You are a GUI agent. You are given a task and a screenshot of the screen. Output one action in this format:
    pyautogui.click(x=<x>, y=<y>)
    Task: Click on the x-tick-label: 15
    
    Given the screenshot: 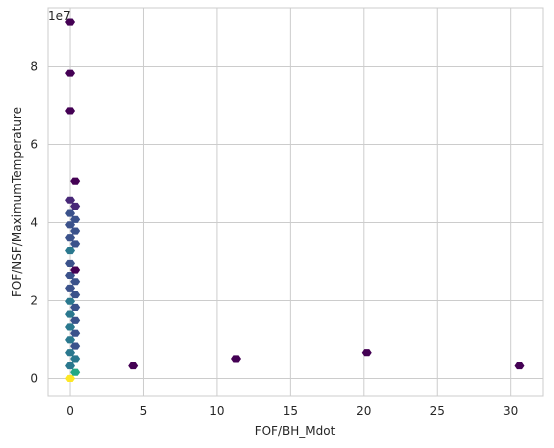 What is the action you would take?
    pyautogui.click(x=290, y=411)
    